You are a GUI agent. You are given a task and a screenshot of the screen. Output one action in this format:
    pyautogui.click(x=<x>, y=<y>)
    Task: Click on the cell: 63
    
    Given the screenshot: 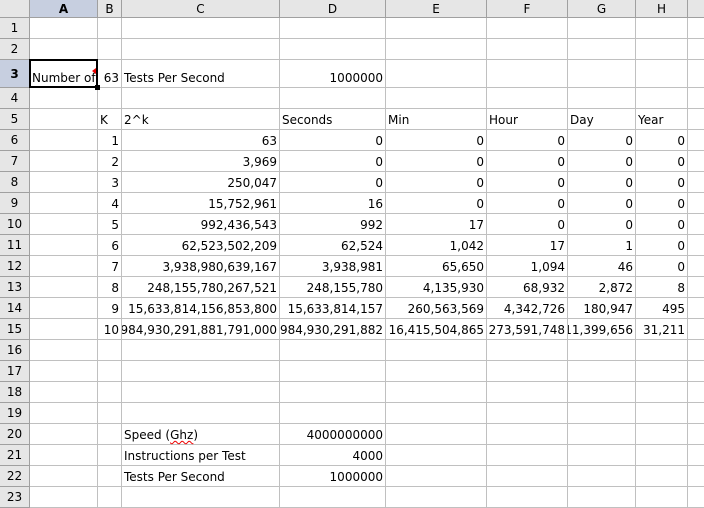 What is the action you would take?
    pyautogui.click(x=201, y=140)
    